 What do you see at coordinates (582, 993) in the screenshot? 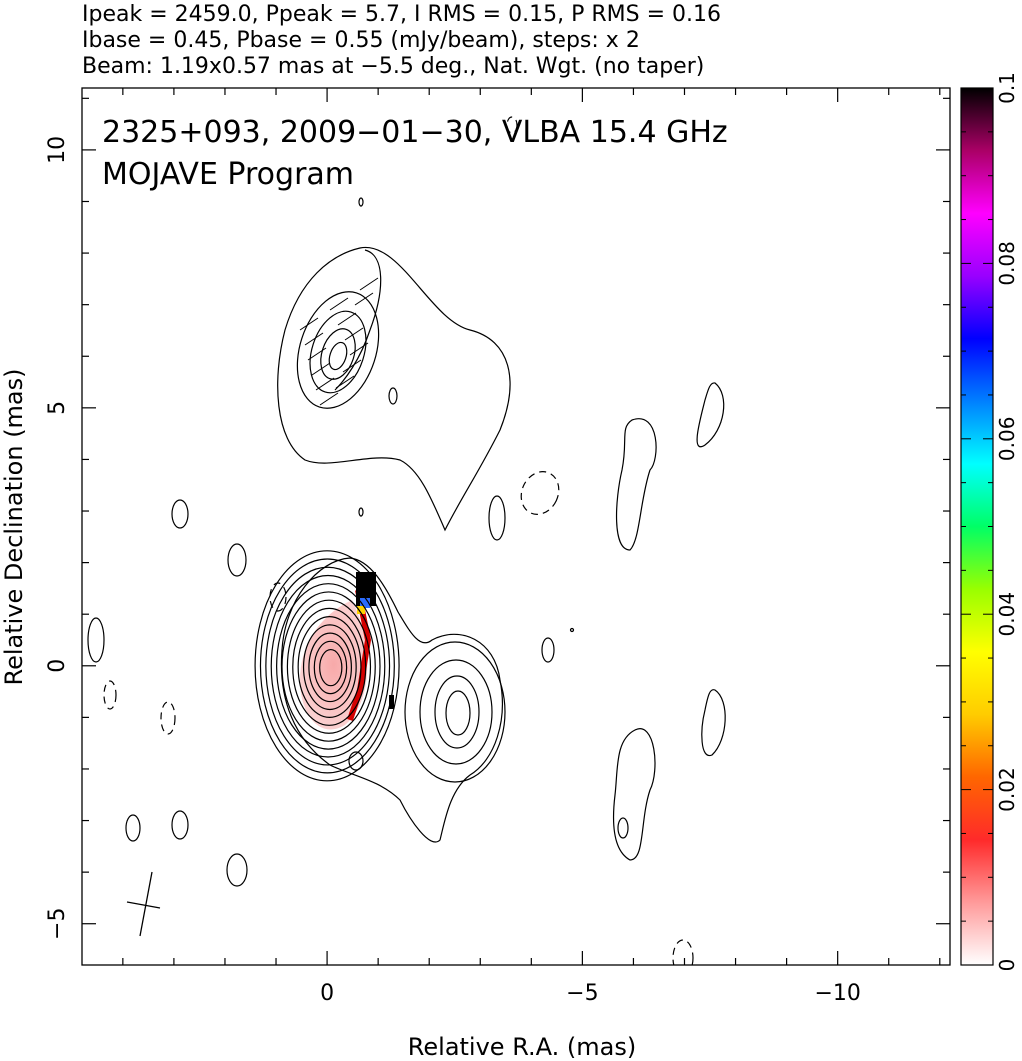
I see `x-tick-label: −5` at bounding box center [582, 993].